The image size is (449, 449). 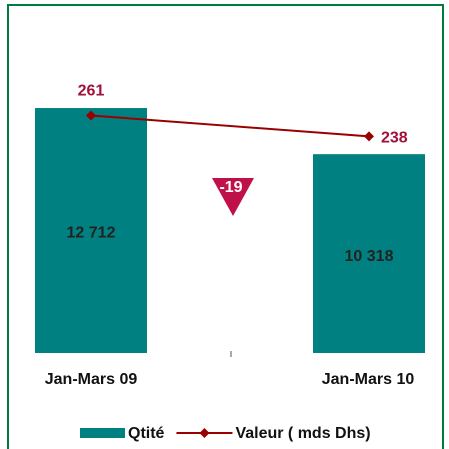 I want to click on bar-value-label: 10 318, so click(x=369, y=256).